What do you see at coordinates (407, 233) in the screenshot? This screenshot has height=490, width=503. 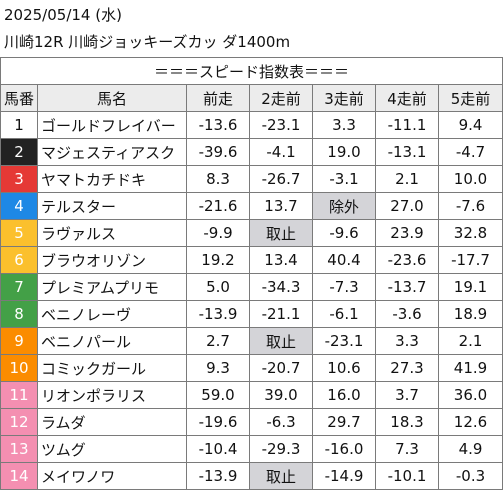 I see `speed-index-cell: 23.9` at bounding box center [407, 233].